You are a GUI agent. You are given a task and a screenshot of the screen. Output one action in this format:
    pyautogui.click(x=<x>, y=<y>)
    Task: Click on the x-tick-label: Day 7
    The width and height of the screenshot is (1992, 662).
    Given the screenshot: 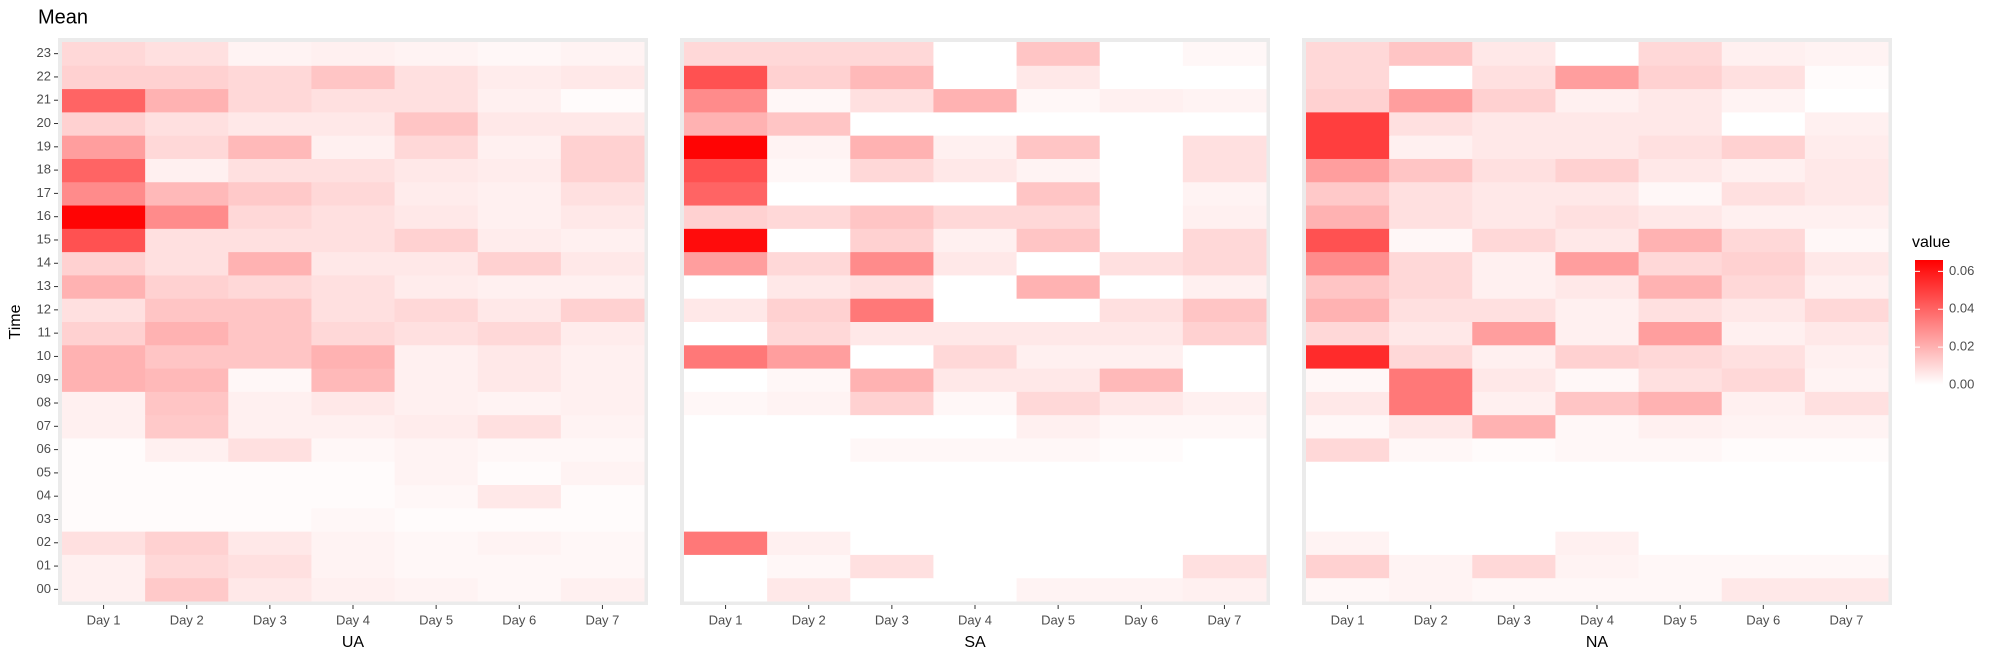 What is the action you would take?
    pyautogui.click(x=1224, y=619)
    